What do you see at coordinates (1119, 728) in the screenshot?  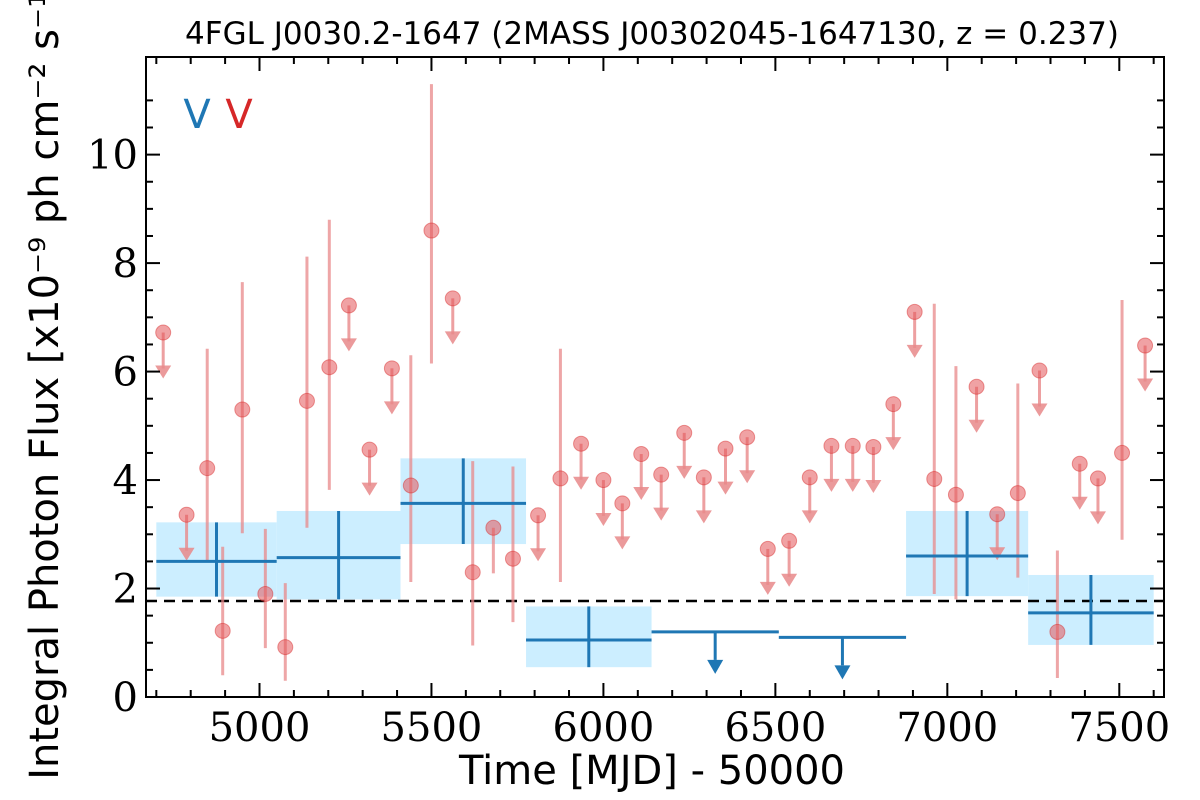 I see `x-tick-label: 7500` at bounding box center [1119, 728].